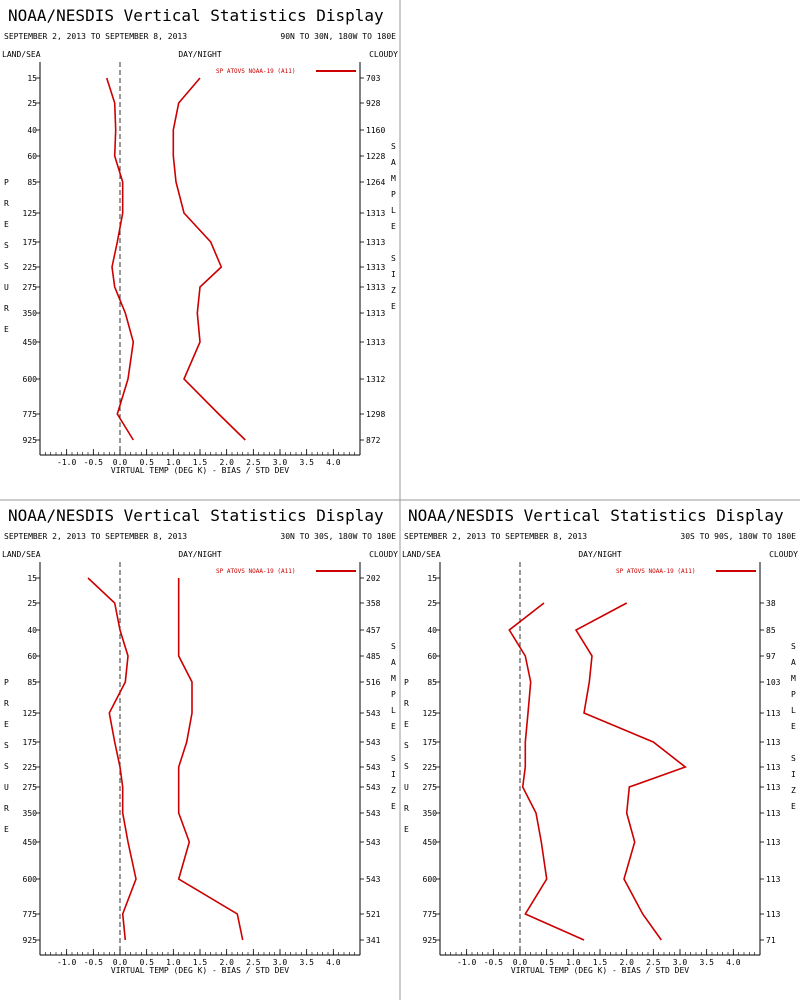 The image size is (800, 1000). What do you see at coordinates (771, 656) in the screenshot?
I see `sample-size-label: 97` at bounding box center [771, 656].